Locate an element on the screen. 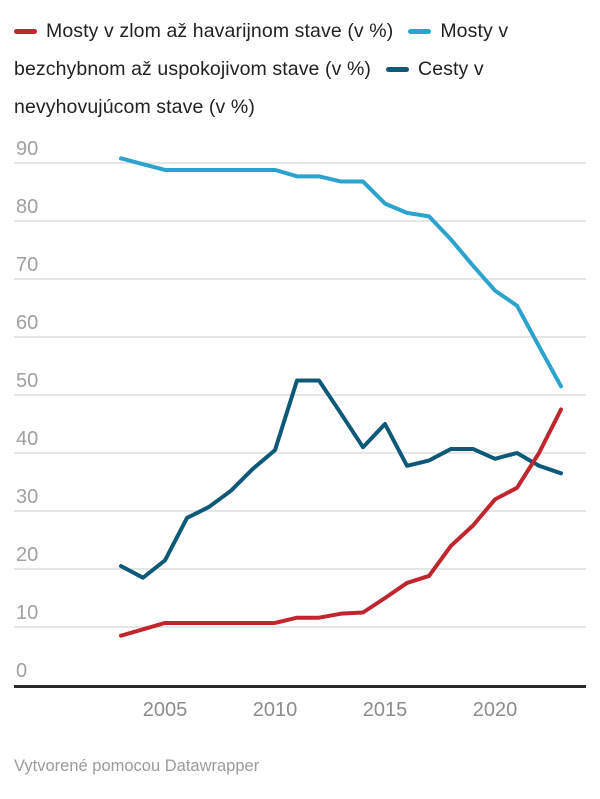 The height and width of the screenshot is (799, 600). y-tick-label: 40 is located at coordinates (27, 439).